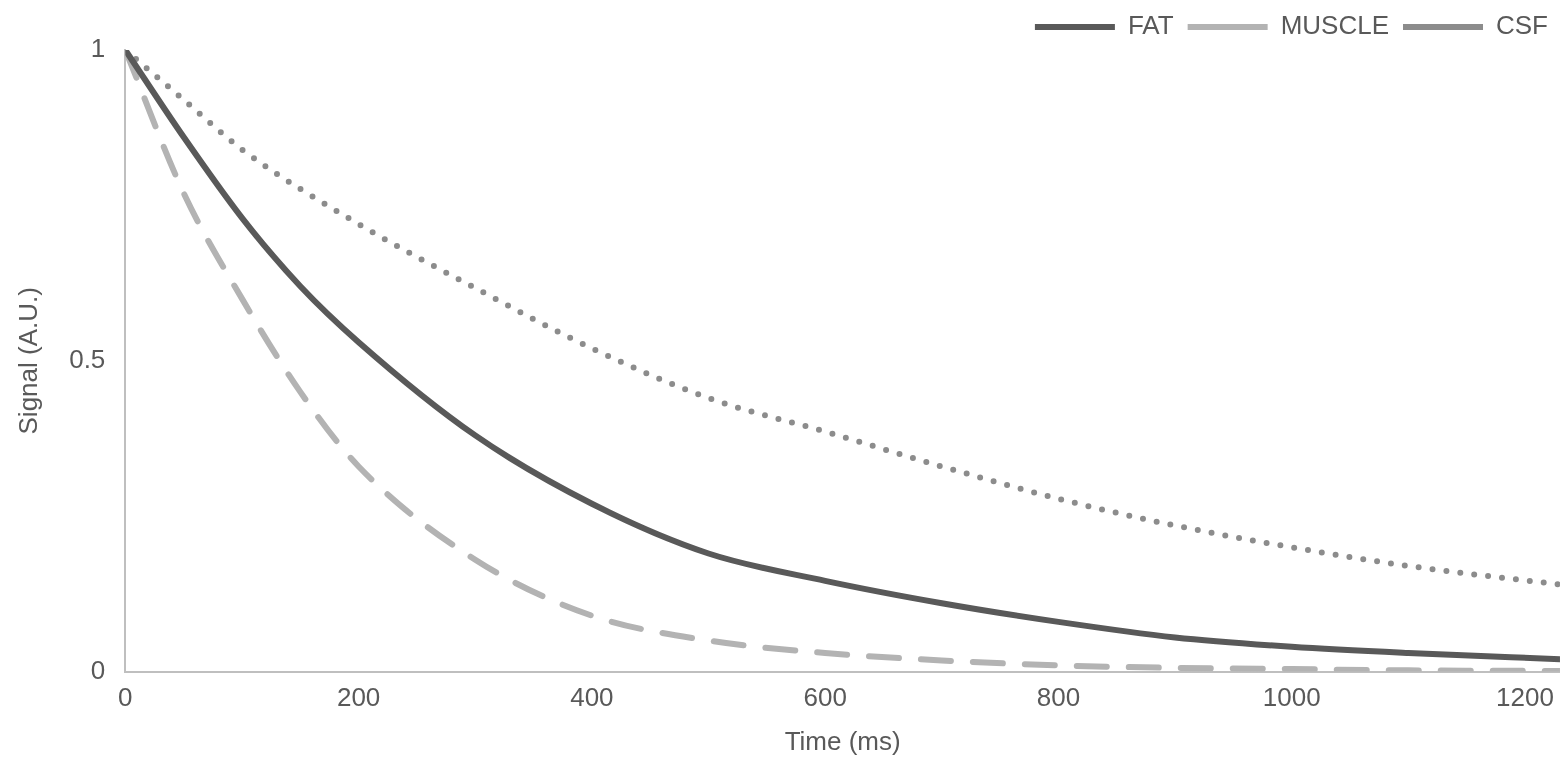 This screenshot has width=1566, height=772. I want to click on x-axis-title: Time (ms), so click(842, 740).